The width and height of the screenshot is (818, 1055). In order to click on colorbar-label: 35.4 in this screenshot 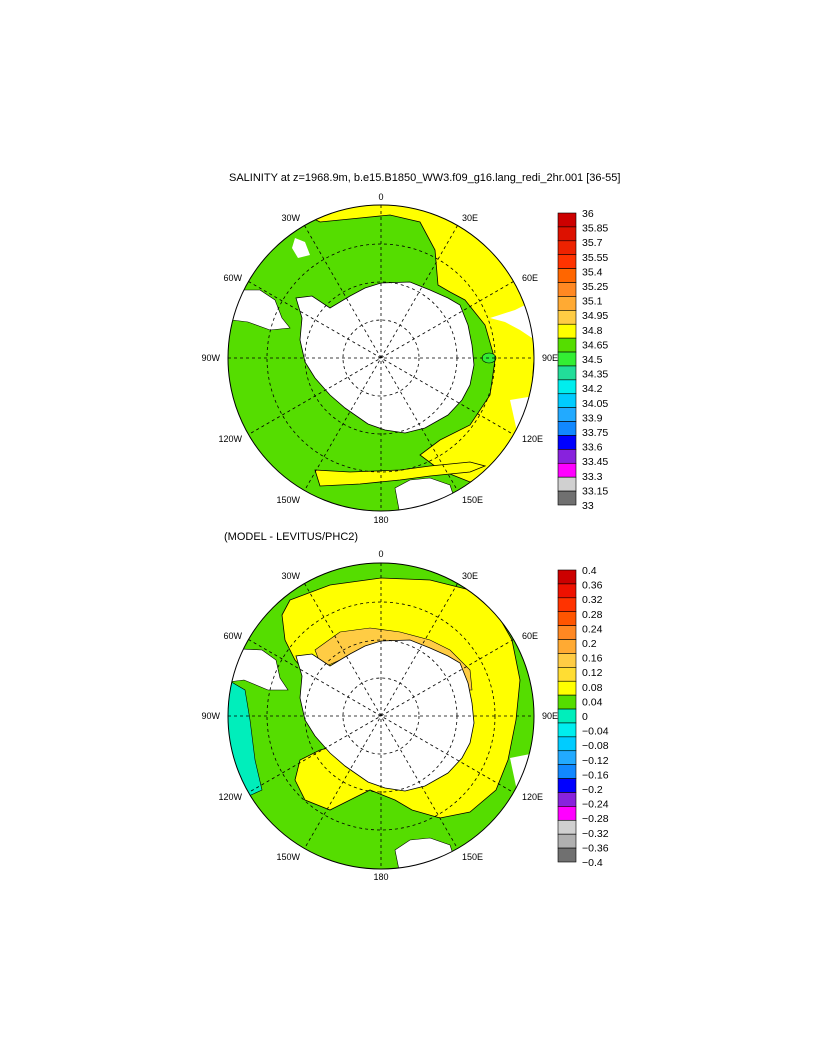, I will do `click(592, 272)`.